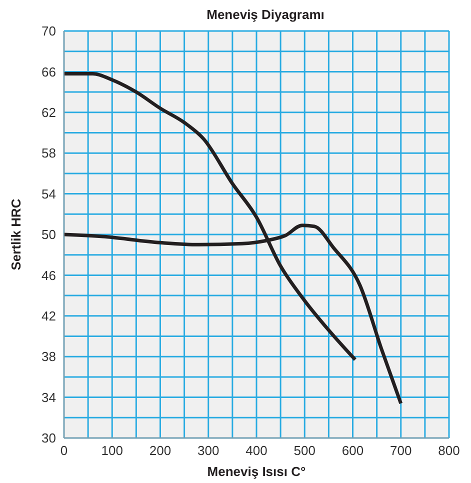 The image size is (471, 483). I want to click on x-axis-title: Meneviş Isısı C°, so click(256, 471).